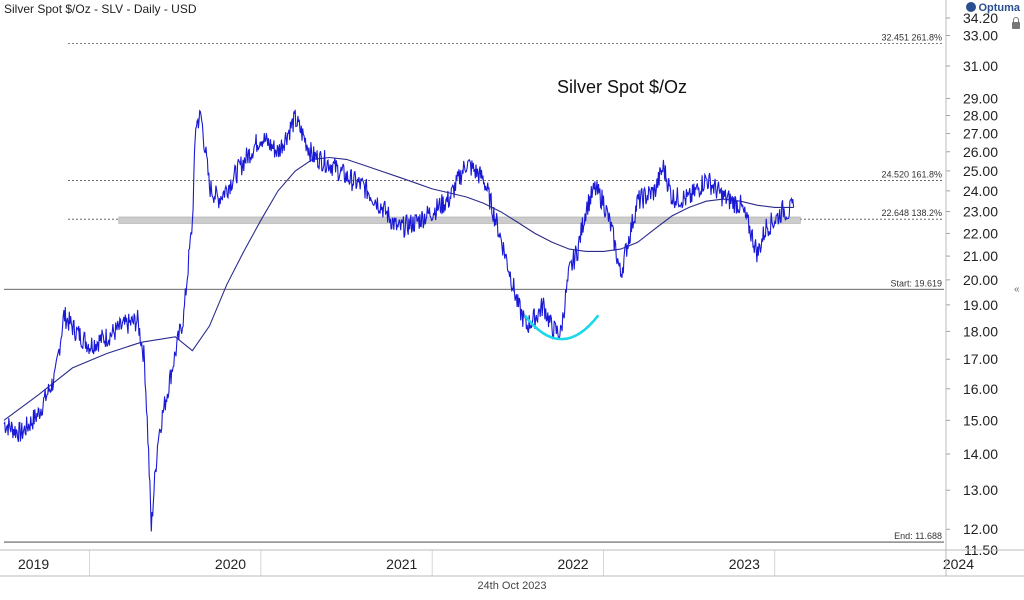  I want to click on optuma-logo: Optuma, so click(993, 8).